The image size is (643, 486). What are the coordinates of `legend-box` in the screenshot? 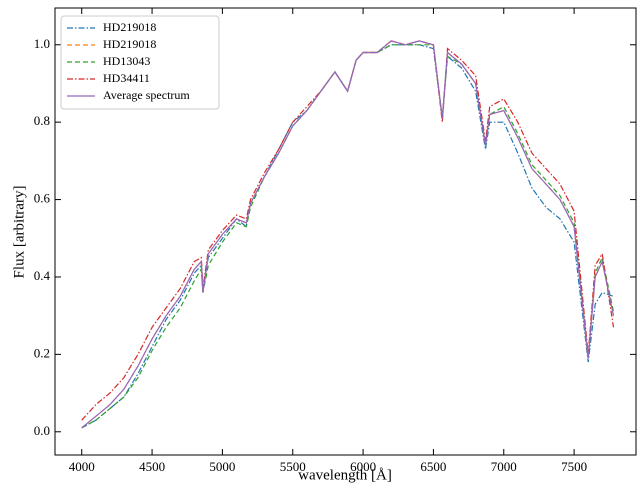 It's located at (140, 62).